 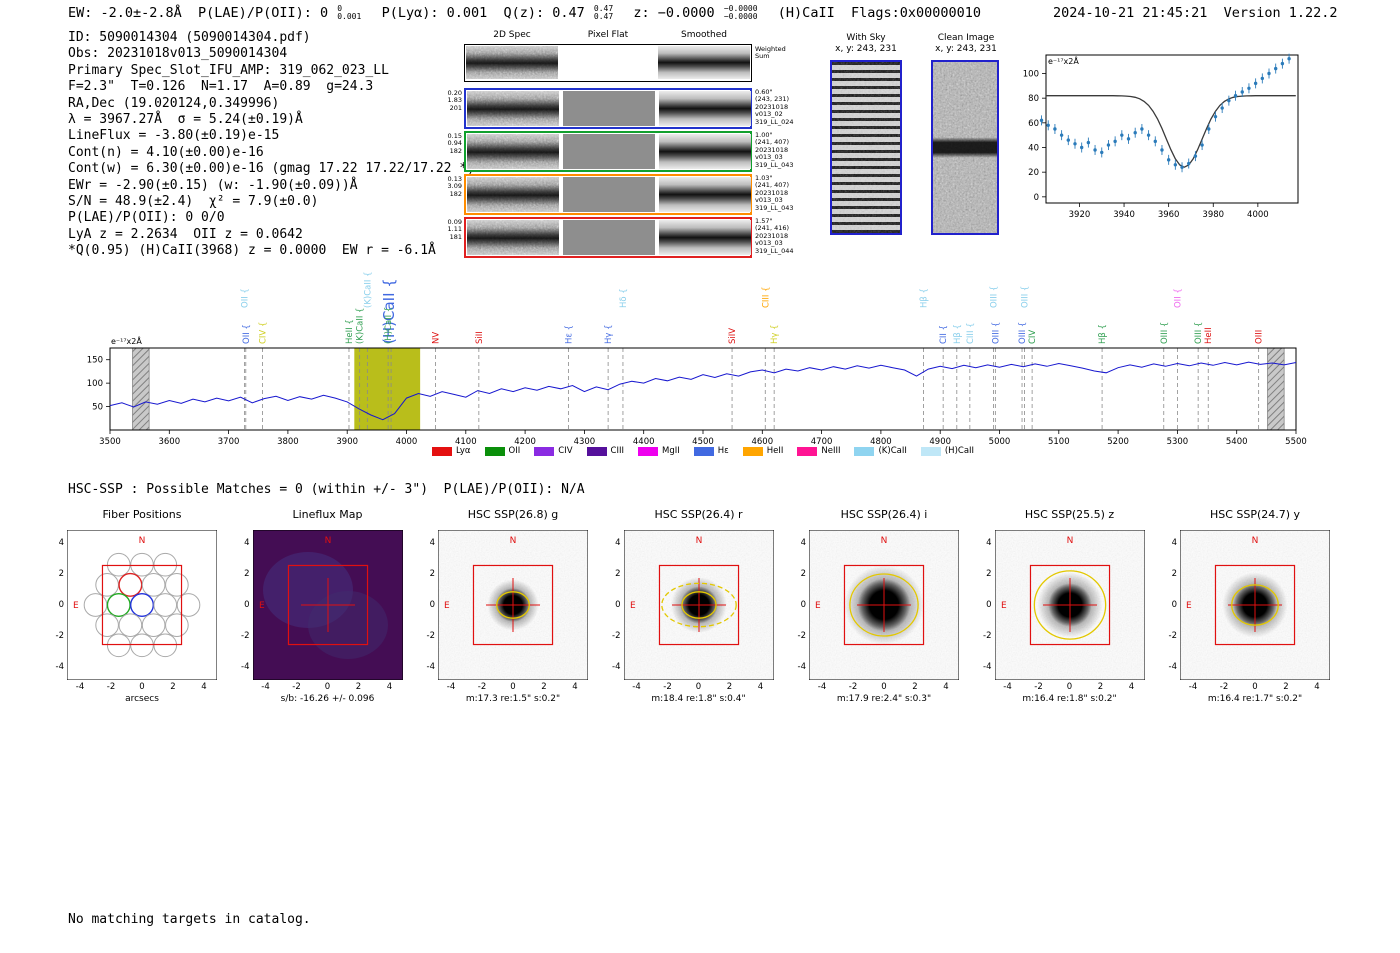 I want to click on model-ellipse, so click(x=698, y=605).